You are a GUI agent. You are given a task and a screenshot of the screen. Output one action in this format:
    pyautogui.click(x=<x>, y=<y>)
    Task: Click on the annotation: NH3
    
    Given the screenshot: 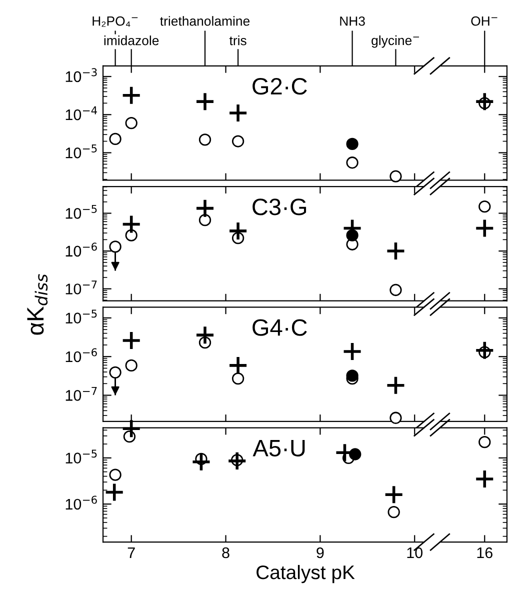 What is the action you would take?
    pyautogui.click(x=352, y=21)
    